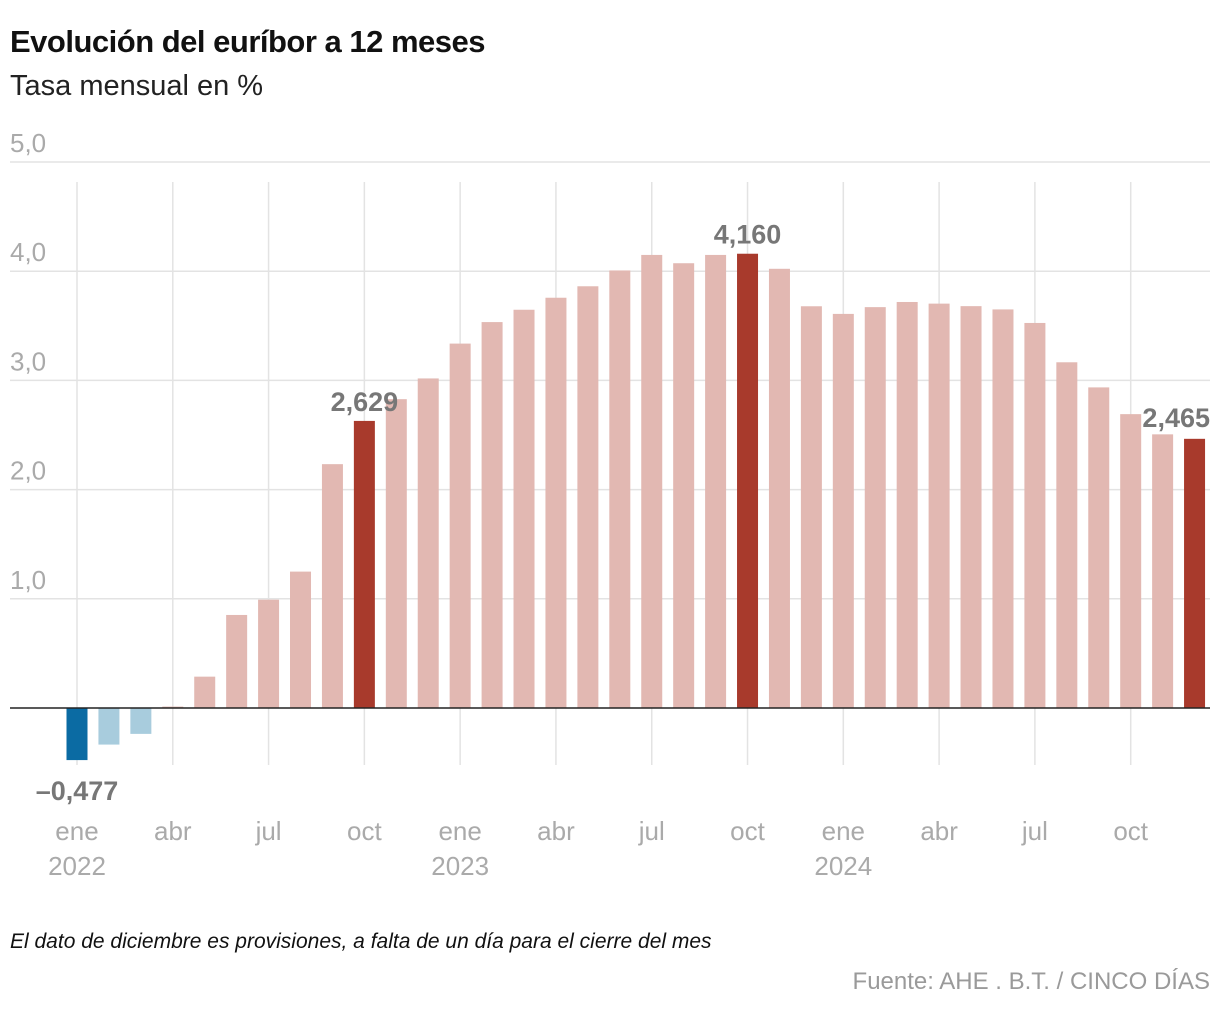 This screenshot has height=1014, width=1220. Describe the element at coordinates (460, 866) in the screenshot. I see `x-tick-year: 2023` at that location.